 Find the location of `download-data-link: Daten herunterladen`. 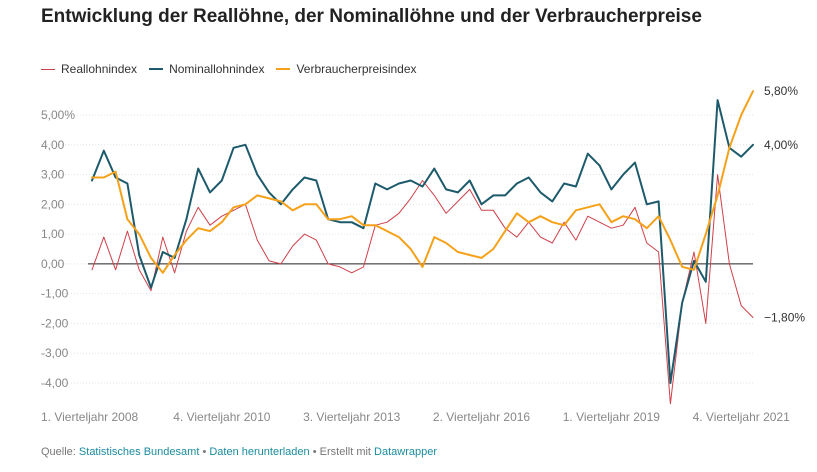

download-data-link: Daten herunterladen is located at coordinates (259, 452).